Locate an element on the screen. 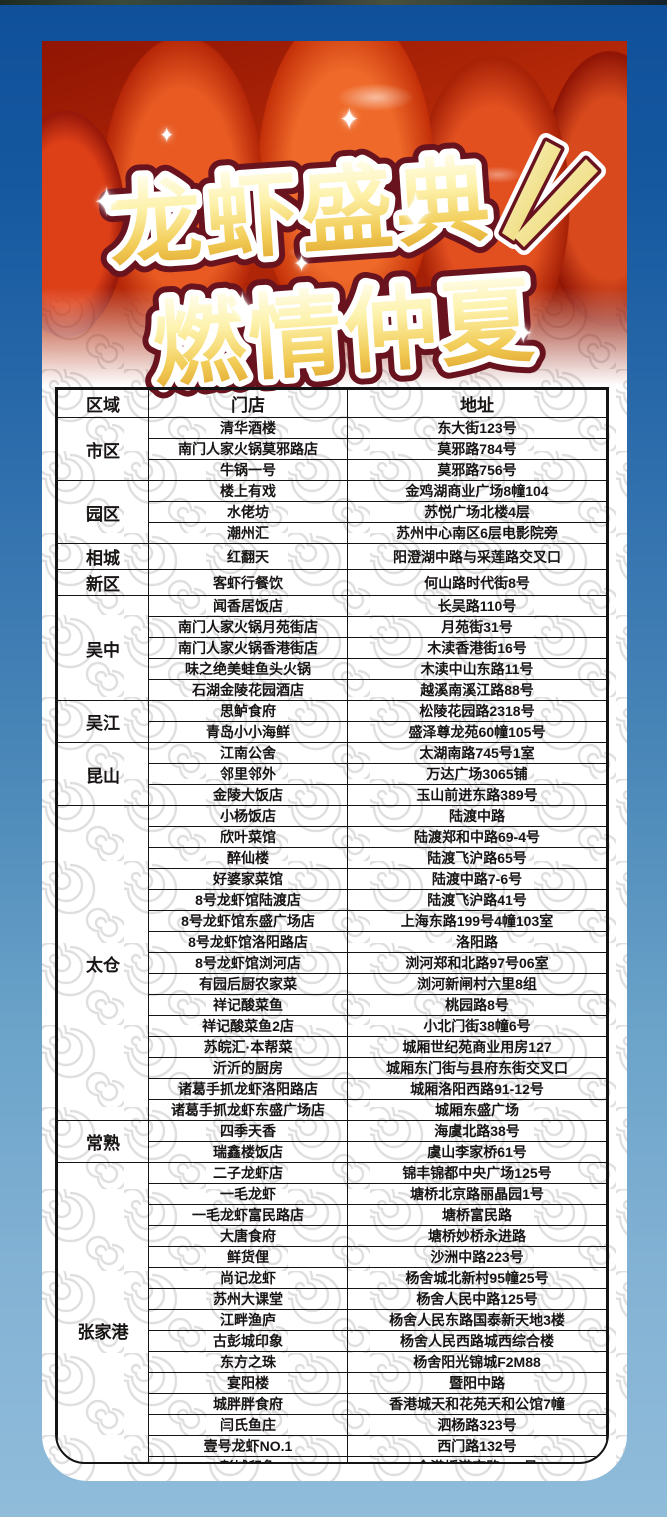 Image resolution: width=667 pixels, height=1517 pixels. table-row: 常熟 四季天香 海虞北路38号 is located at coordinates (332, 1141).